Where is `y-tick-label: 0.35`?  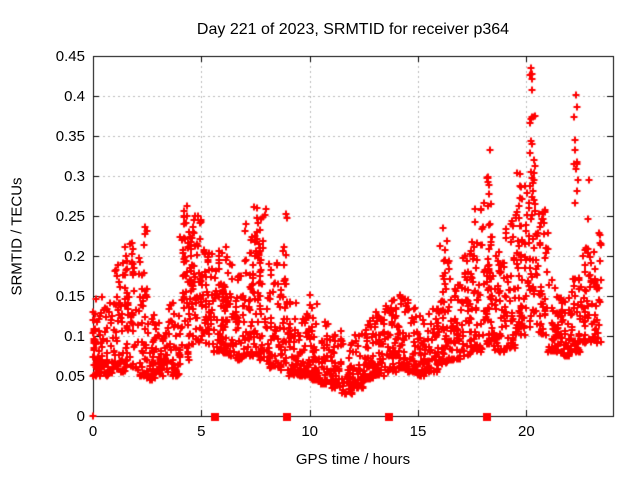
y-tick-label: 0.35 is located at coordinates (70, 136).